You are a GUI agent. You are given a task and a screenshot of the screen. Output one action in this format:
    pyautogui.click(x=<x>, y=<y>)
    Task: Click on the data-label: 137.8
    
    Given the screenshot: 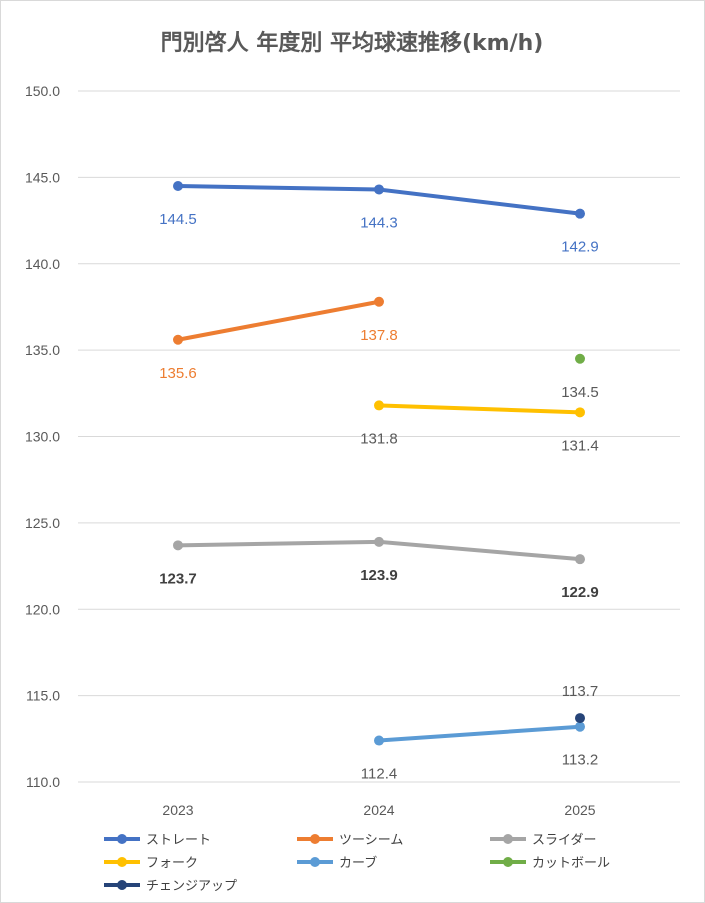 What is the action you would take?
    pyautogui.click(x=379, y=335)
    